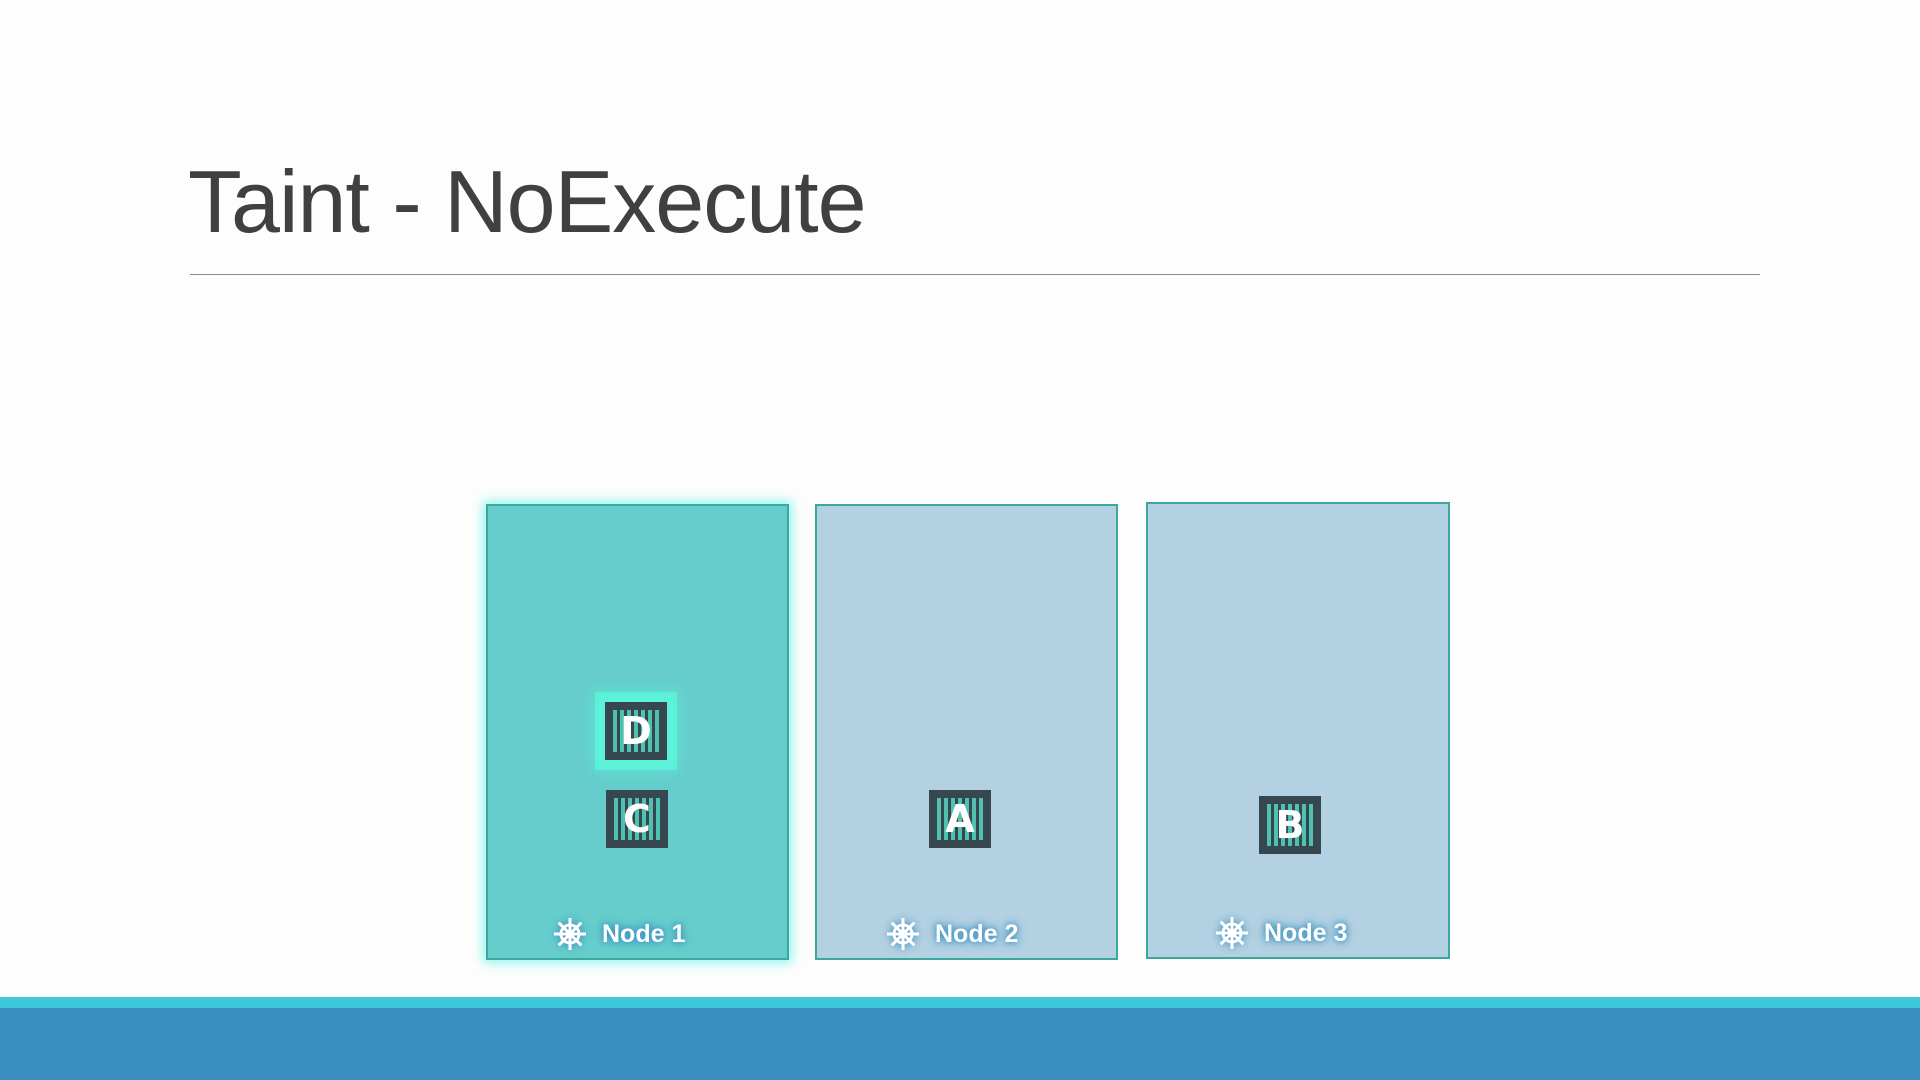 Image resolution: width=1920 pixels, height=1080 pixels. I want to click on pod-b: B, so click(1290, 825).